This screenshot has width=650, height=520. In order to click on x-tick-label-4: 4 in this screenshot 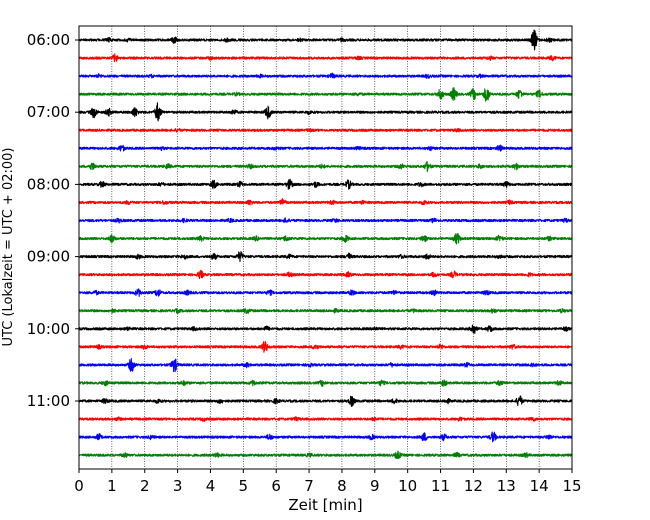, I will do `click(211, 486)`.